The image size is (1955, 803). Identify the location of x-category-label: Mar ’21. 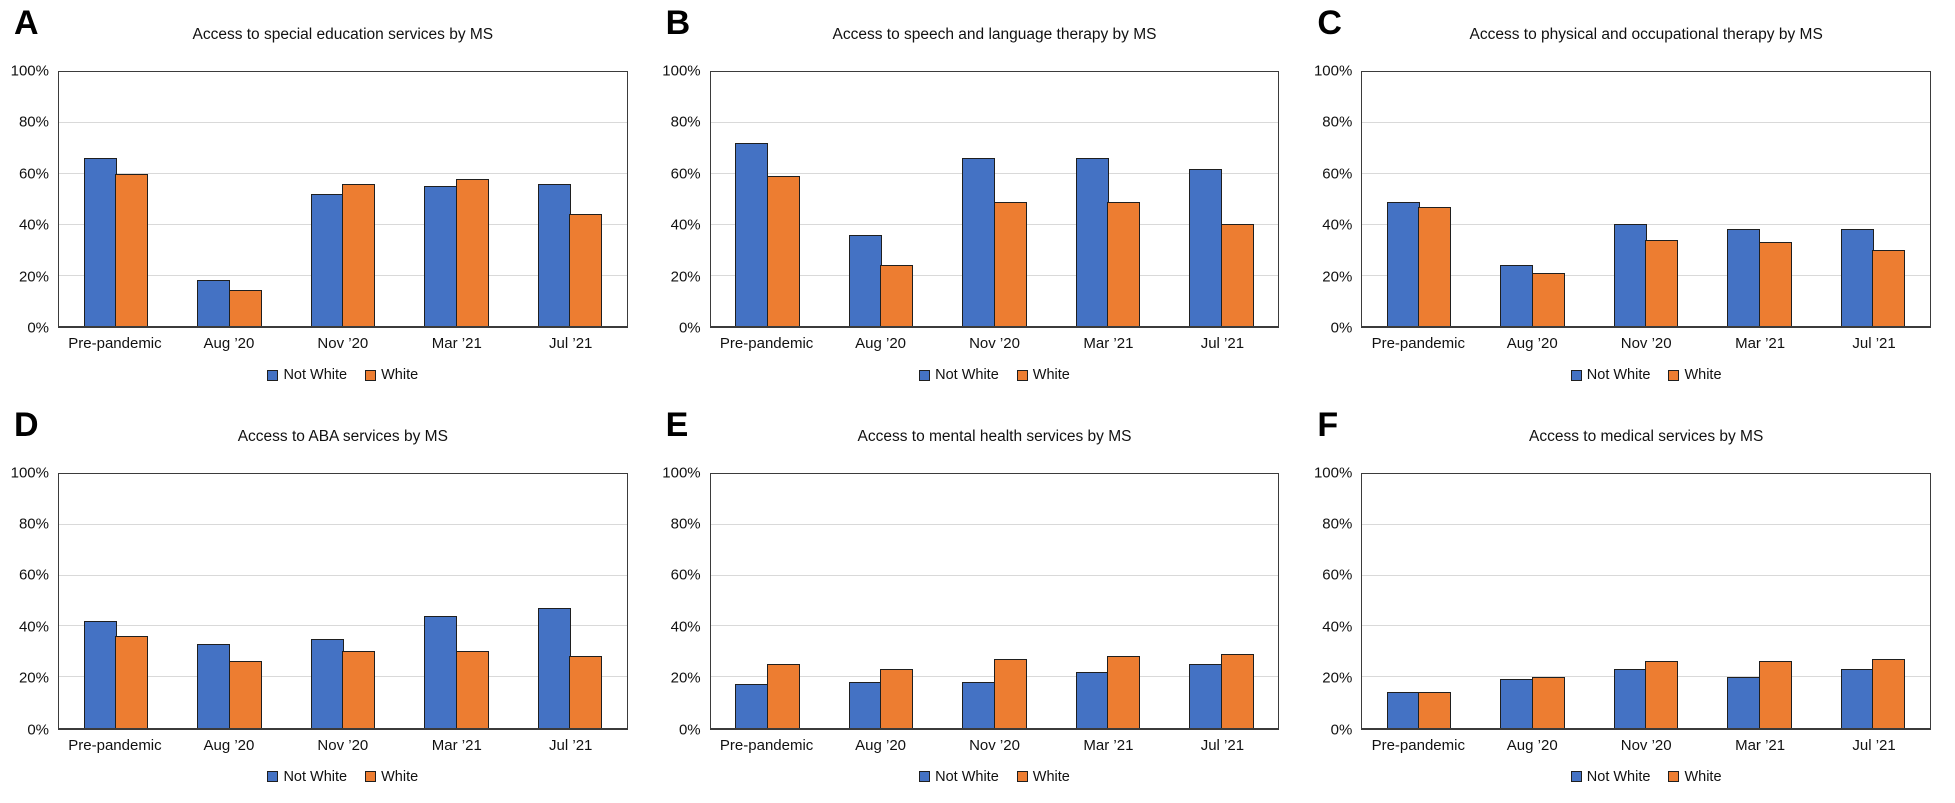
(1760, 343).